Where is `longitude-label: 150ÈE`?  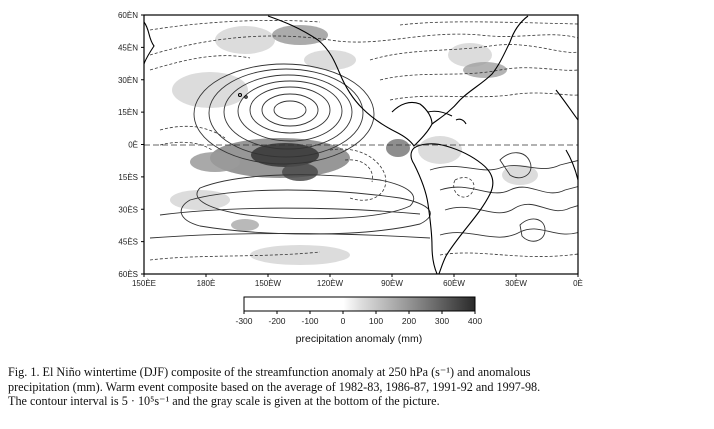
longitude-label: 150ÈE is located at coordinates (144, 283).